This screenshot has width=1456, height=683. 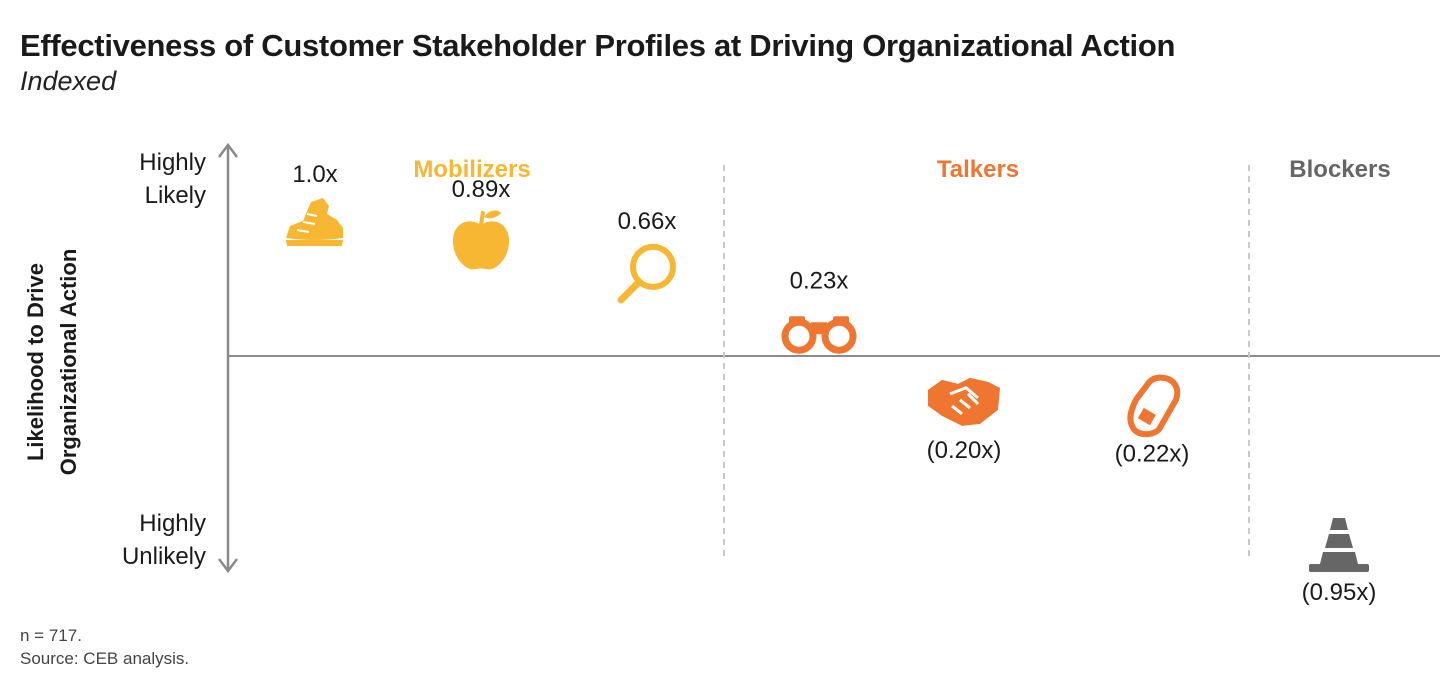 I want to click on chart-subtitle: Indexed, so click(x=68, y=81).